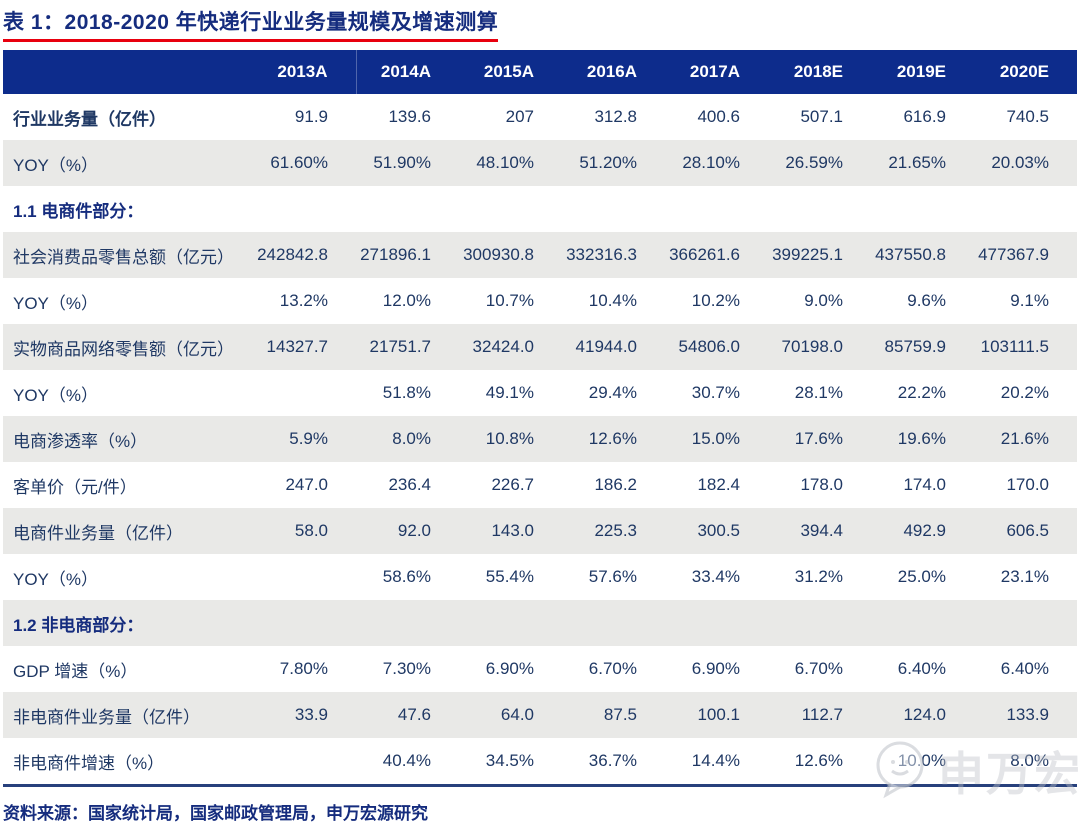 This screenshot has height=825, width=1080. Describe the element at coordinates (718, 484) in the screenshot. I see `cell-value: 182.4` at that location.